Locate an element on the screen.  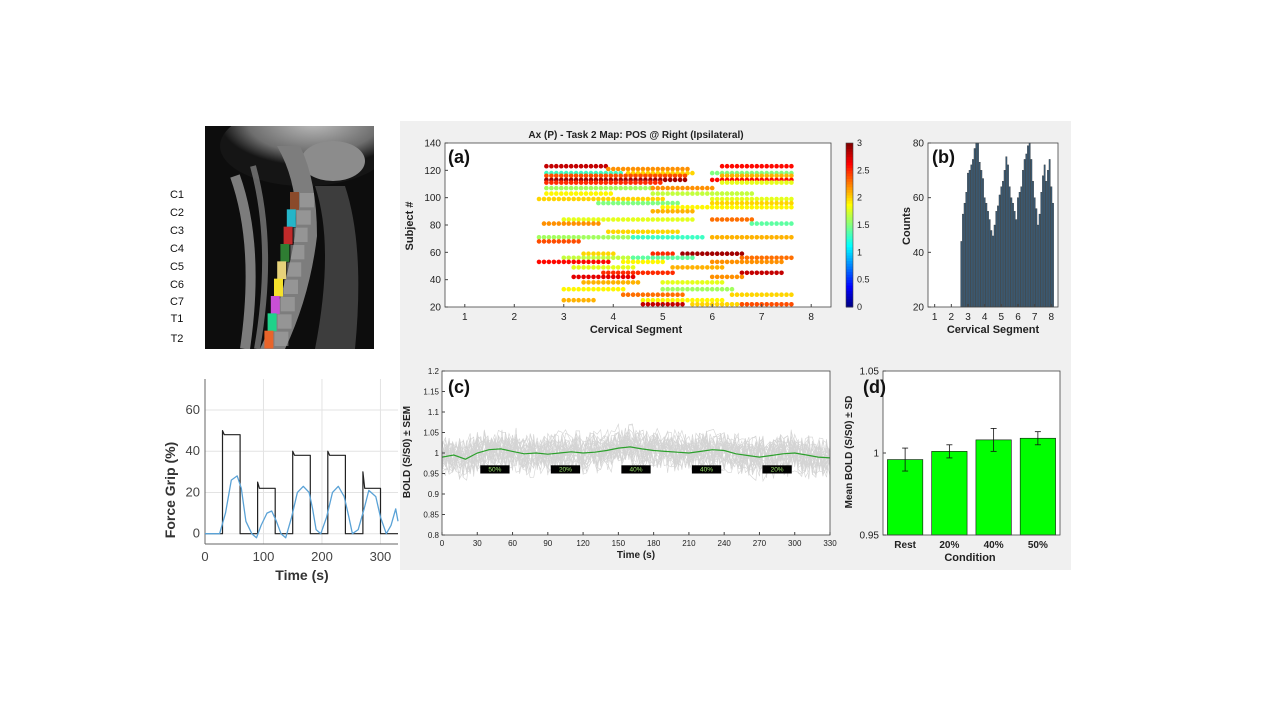
segment-label-t2: T2 is located at coordinates (177, 339).